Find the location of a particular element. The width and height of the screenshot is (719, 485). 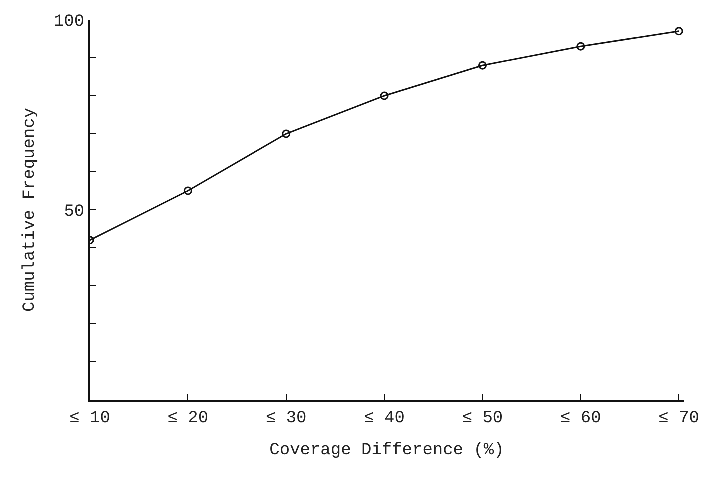

y-tick-label: 50 is located at coordinates (74, 212).